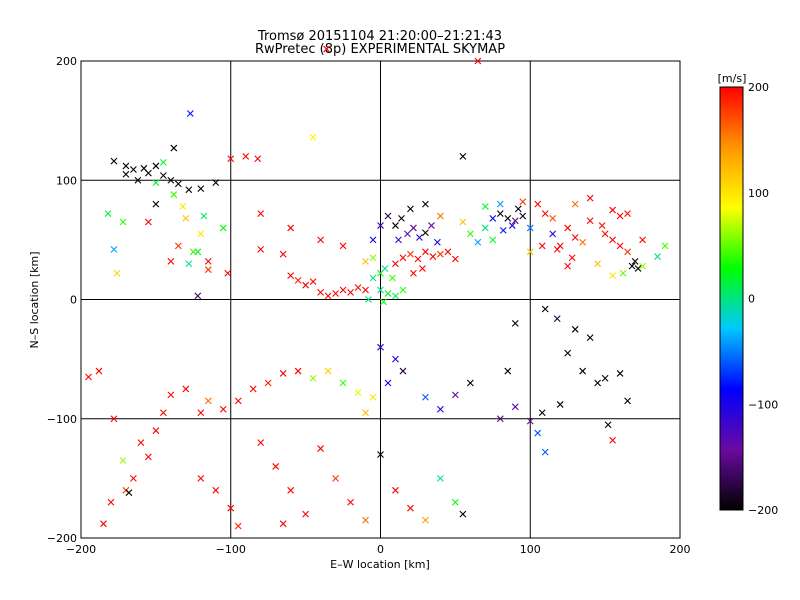 The height and width of the screenshot is (600, 800). Describe the element at coordinates (763, 299) in the screenshot. I see `colorbar-tick-labels: 200 100 0 −100 −200` at that location.